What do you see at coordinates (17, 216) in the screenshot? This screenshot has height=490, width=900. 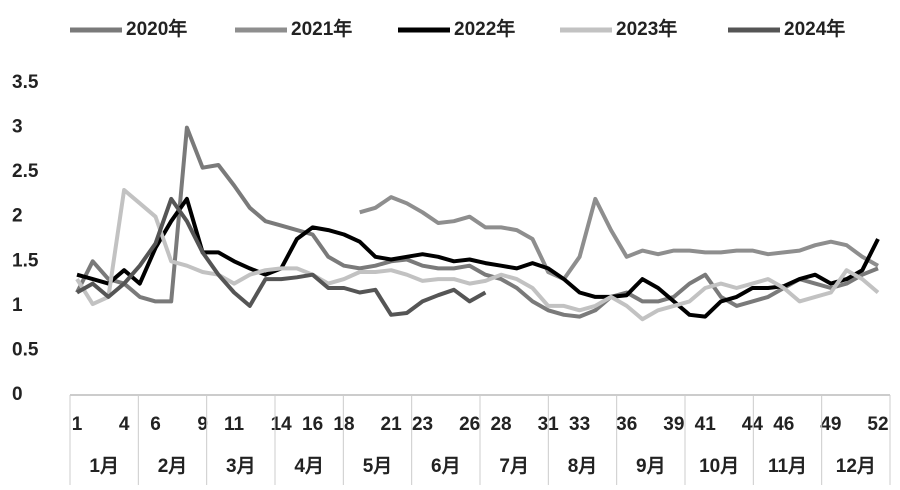 I see `y-tick-label: 2` at bounding box center [17, 216].